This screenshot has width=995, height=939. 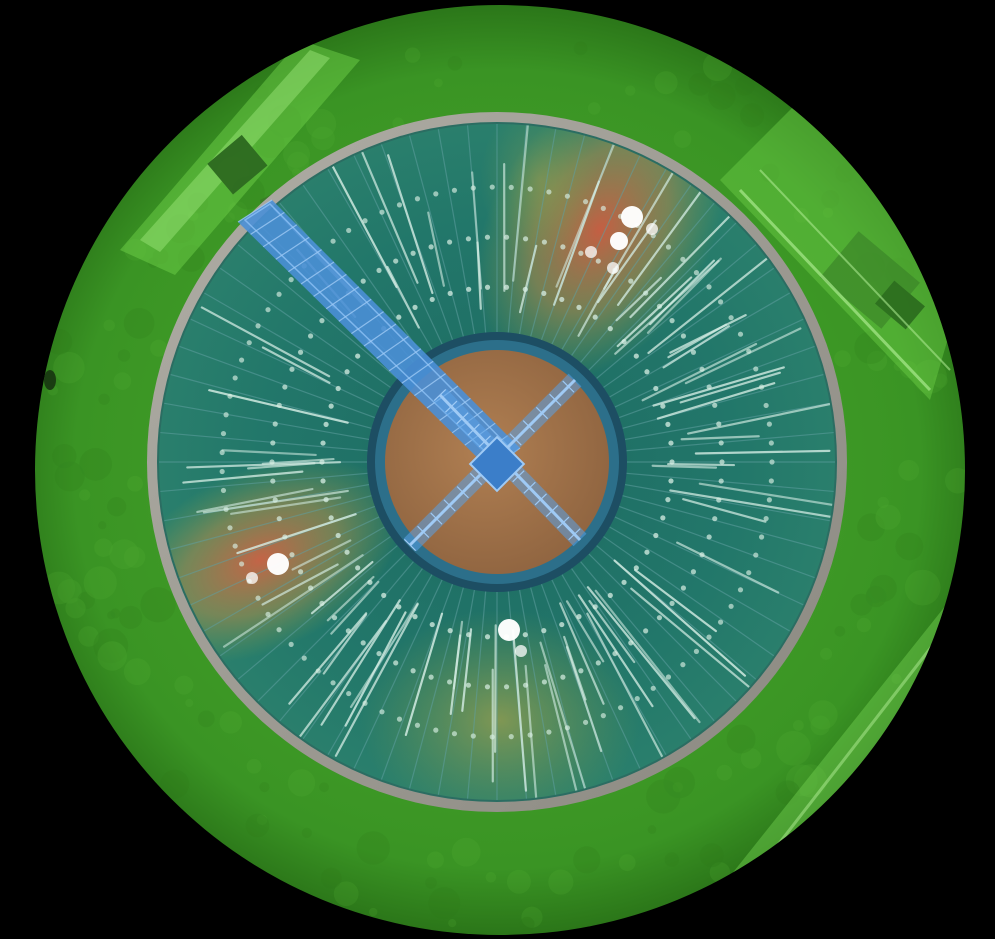 What do you see at coordinates (500, 705) in the screenshot?
I see `heat-zone-s` at bounding box center [500, 705].